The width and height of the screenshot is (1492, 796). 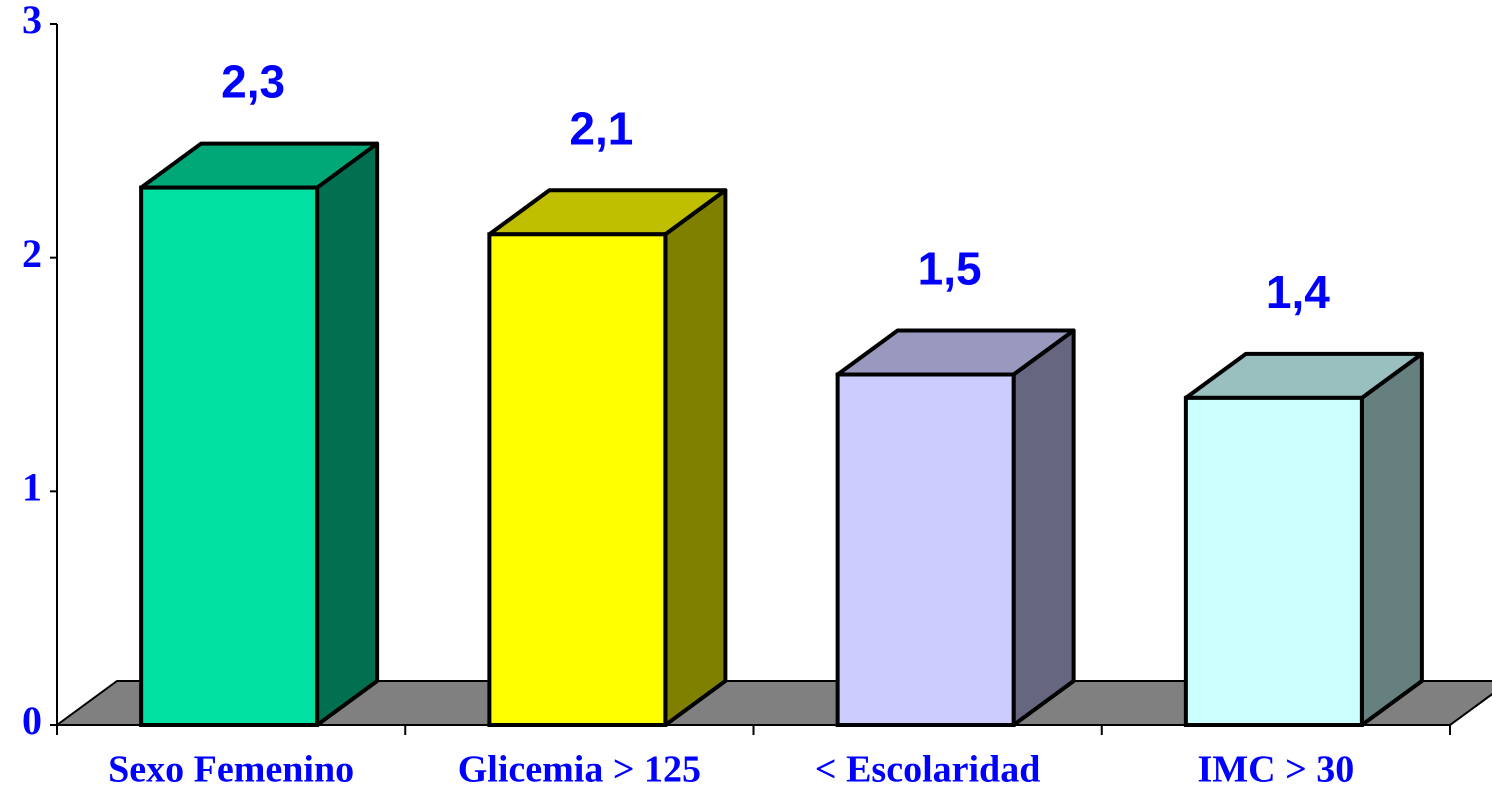 I want to click on x-tick-label: Glicemia > 125, so click(x=579, y=770).